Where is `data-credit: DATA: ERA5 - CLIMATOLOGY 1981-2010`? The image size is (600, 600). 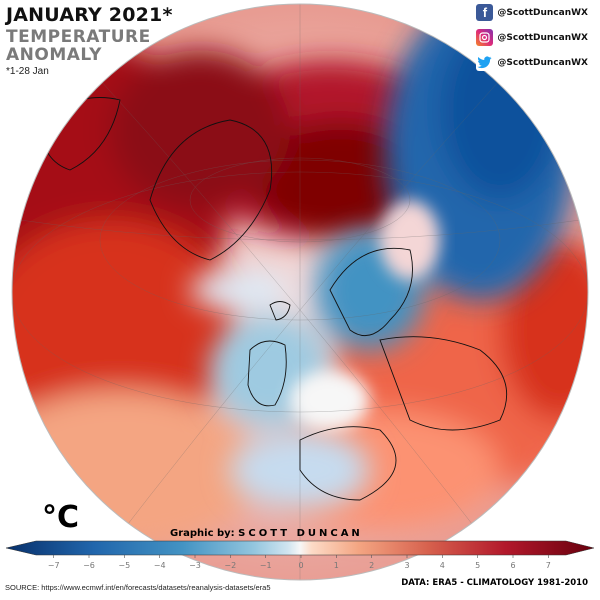 data-credit: DATA: ERA5 - CLIMATOLOGY 1981-2010 is located at coordinates (494, 583).